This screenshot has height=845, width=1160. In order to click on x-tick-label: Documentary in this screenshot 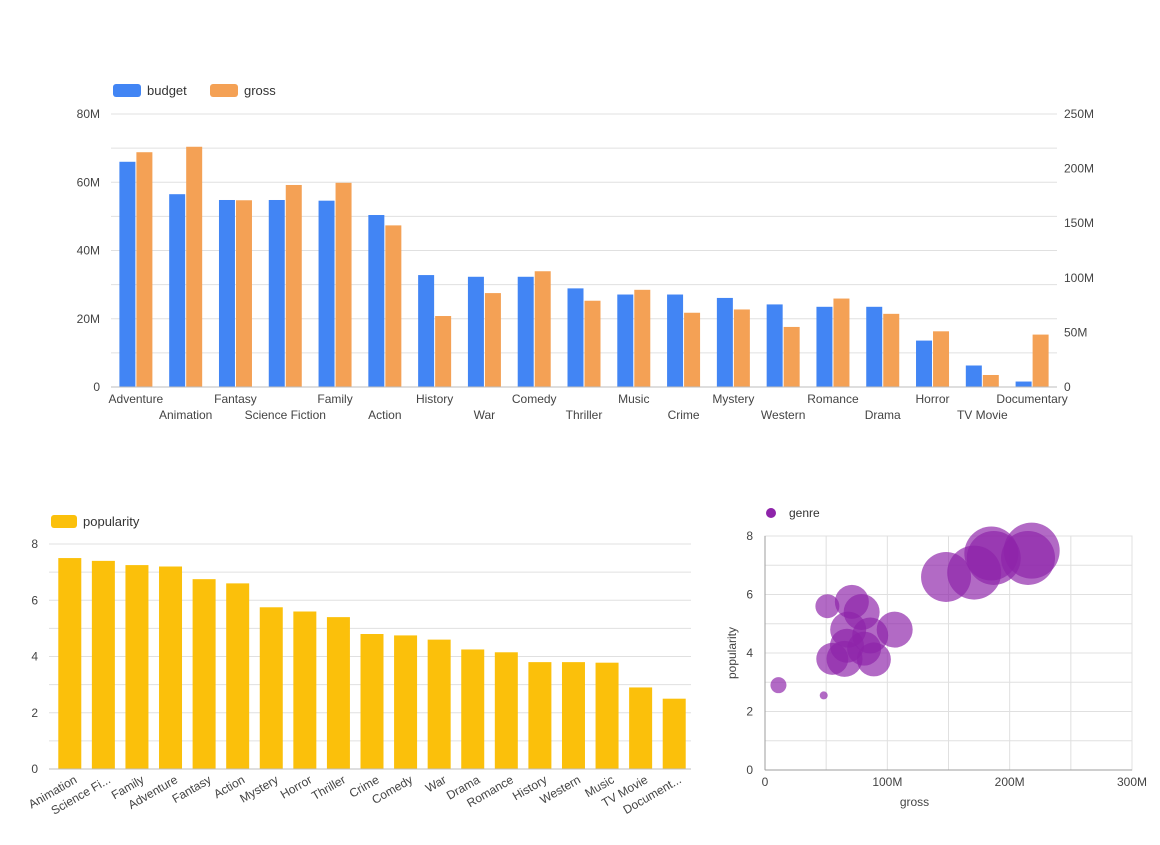, I will do `click(1031, 399)`.